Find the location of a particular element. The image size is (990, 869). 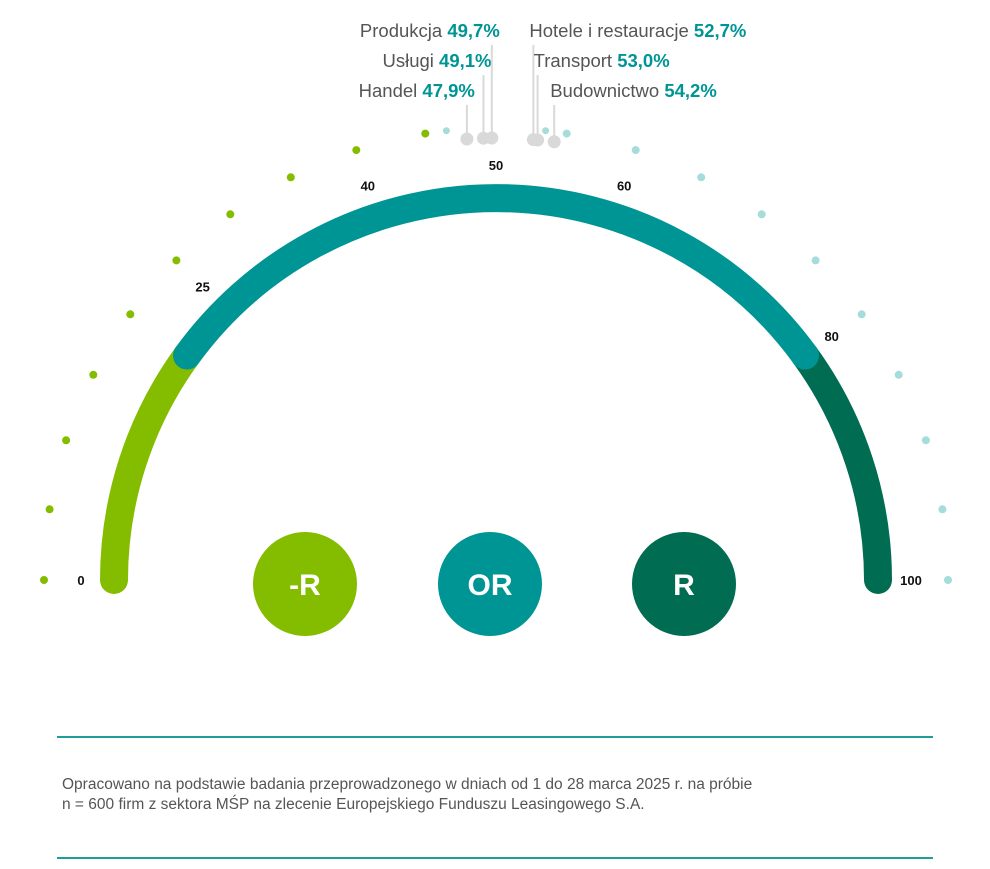

gauge-zone-mid is located at coordinates (496, 277).